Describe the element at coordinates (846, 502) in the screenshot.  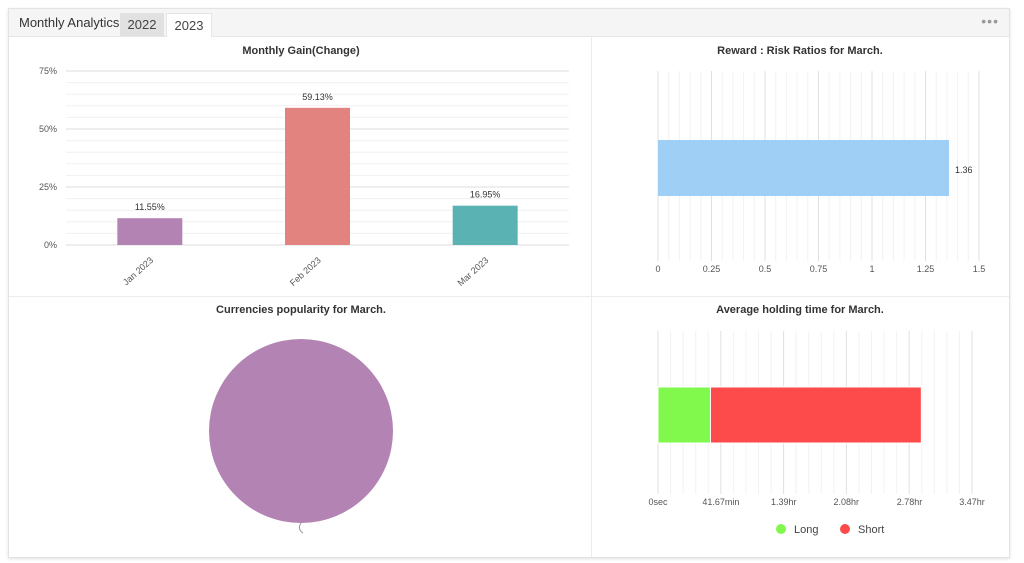
I see `x-tick-label: 2.08hr` at that location.